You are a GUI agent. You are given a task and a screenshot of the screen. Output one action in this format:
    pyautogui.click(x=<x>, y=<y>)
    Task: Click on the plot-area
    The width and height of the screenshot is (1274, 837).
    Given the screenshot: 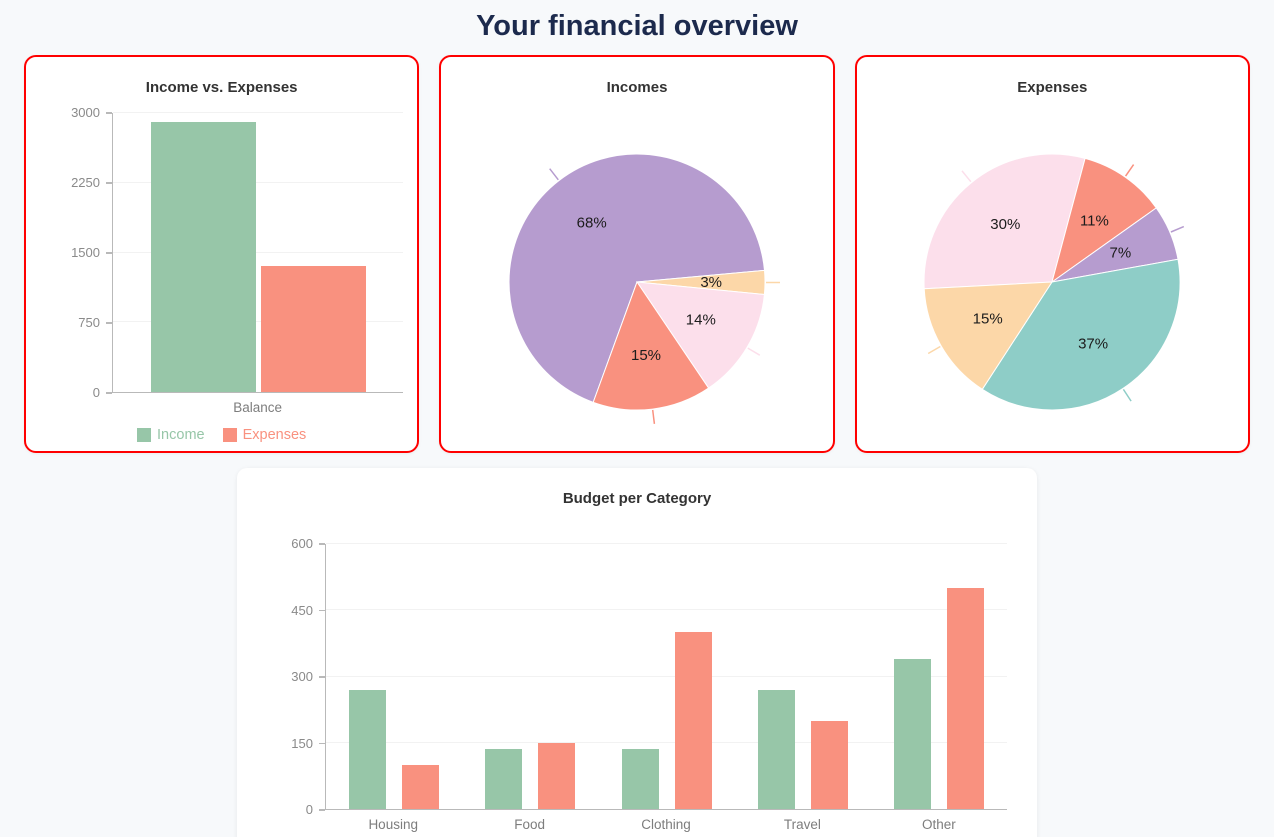 What is the action you would take?
    pyautogui.click(x=258, y=252)
    